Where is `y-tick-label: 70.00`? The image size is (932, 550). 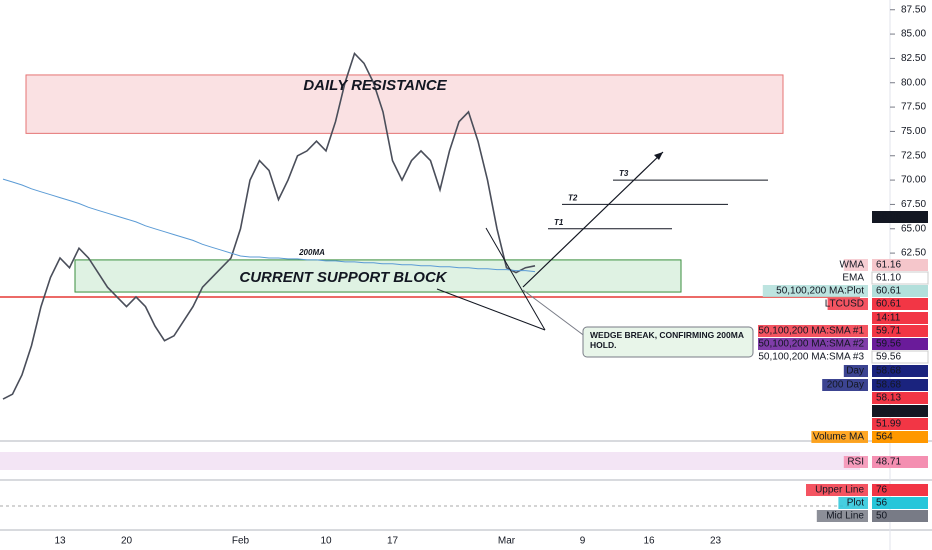 y-tick-label: 70.00 is located at coordinates (913, 180).